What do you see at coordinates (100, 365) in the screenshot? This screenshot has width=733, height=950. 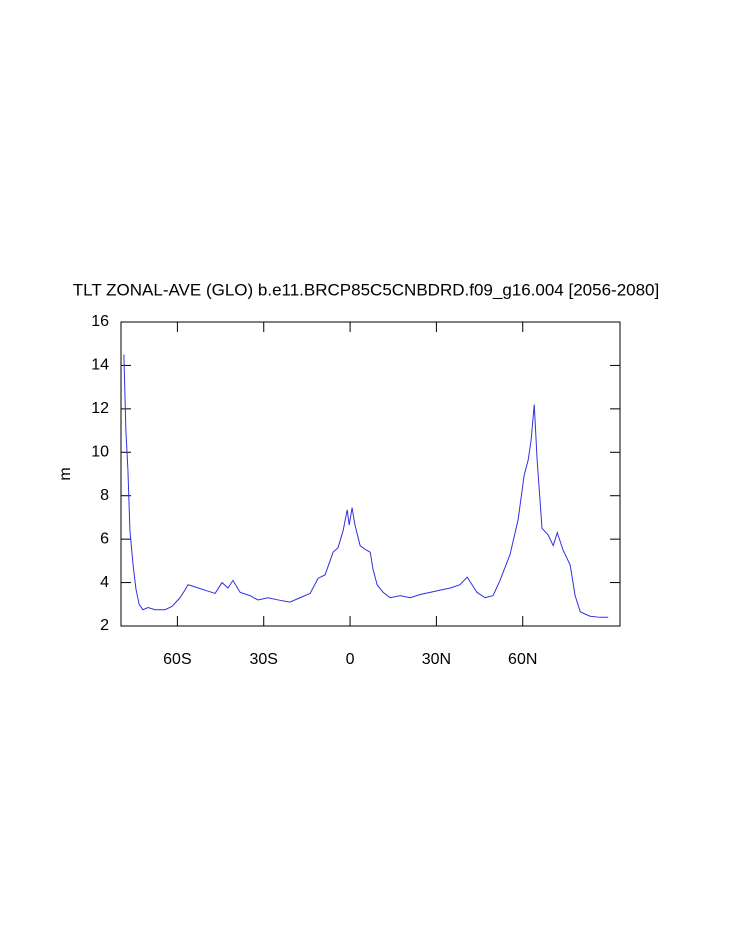 I see `y-tick-label: 14` at bounding box center [100, 365].